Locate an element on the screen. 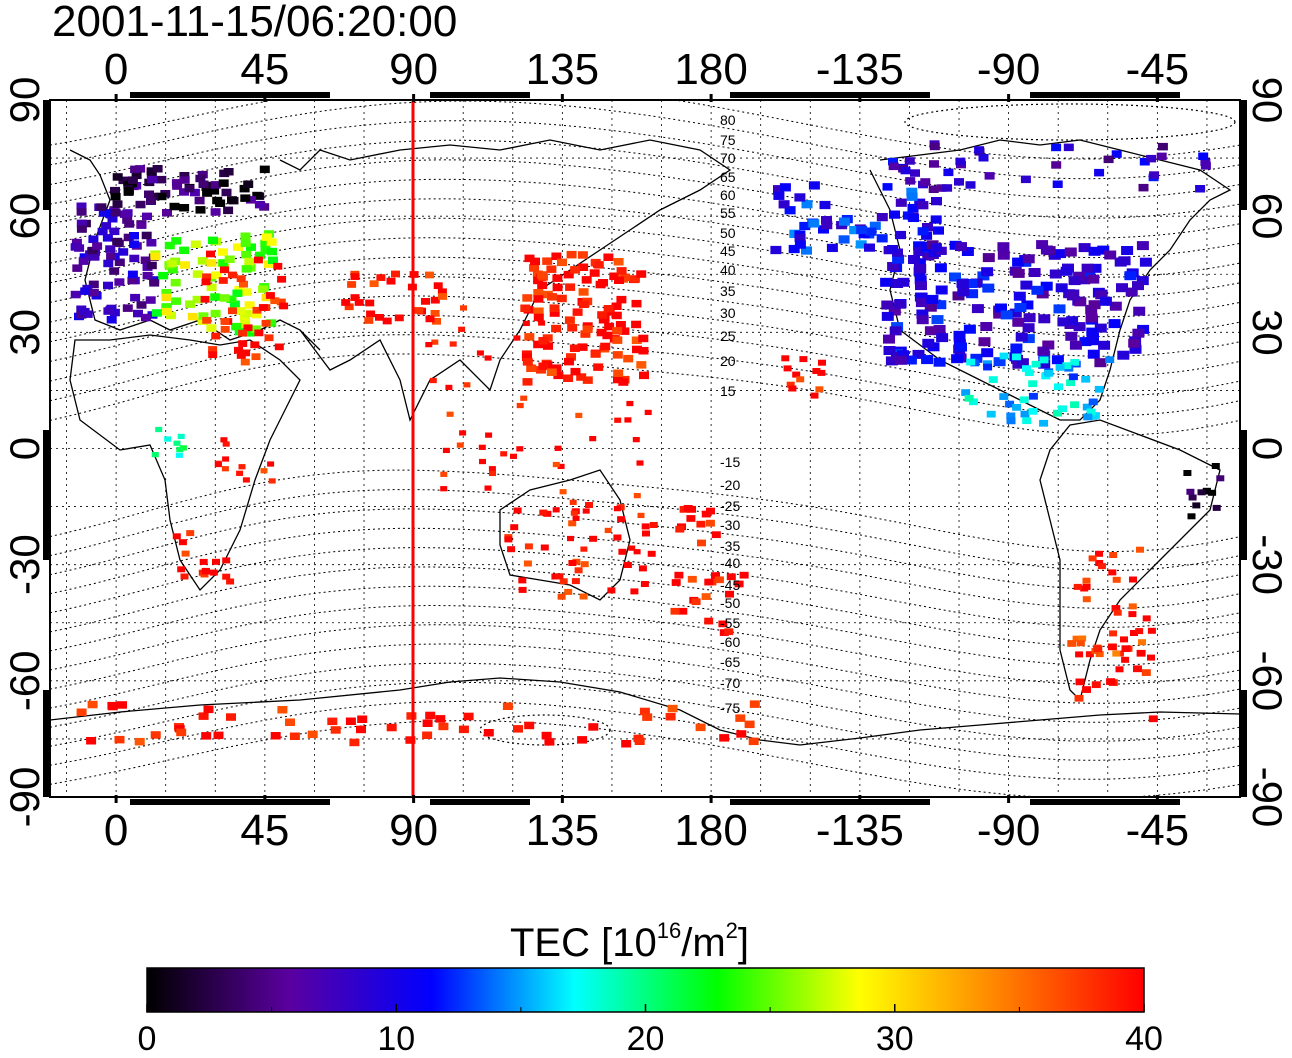 The width and height of the screenshot is (1292, 1058). contour-line is located at coordinates (645, 721).